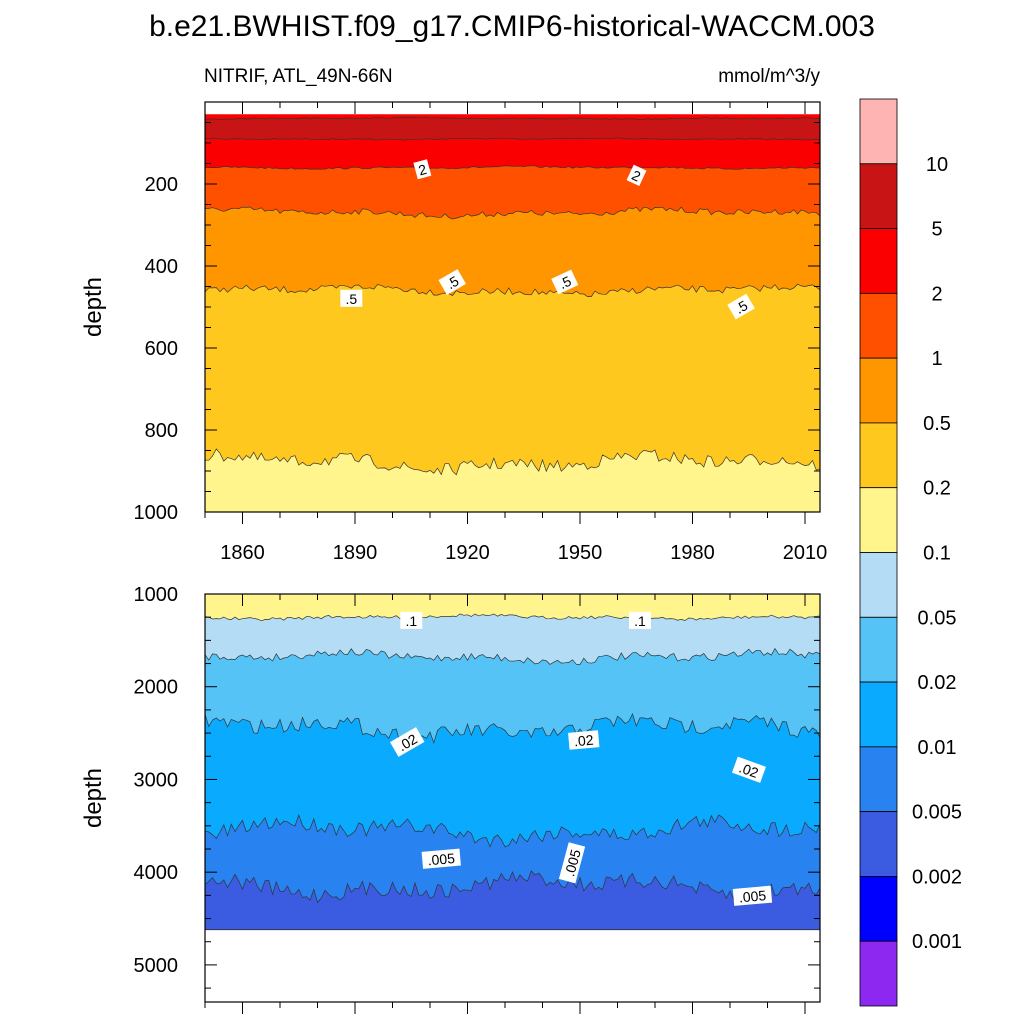 The width and height of the screenshot is (1024, 1024). Describe the element at coordinates (156, 780) in the screenshot. I see `y-tick-label: 3000` at that location.